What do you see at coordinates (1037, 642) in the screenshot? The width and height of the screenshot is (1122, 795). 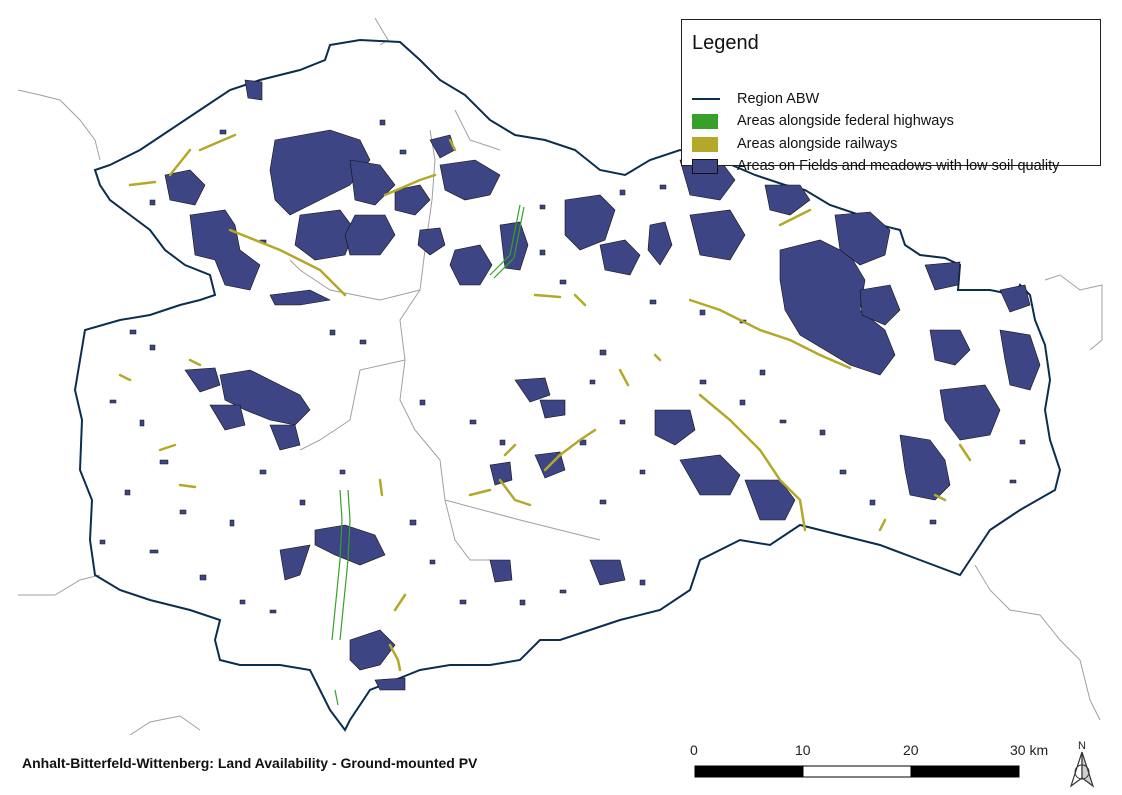 I see `border-se` at bounding box center [1037, 642].